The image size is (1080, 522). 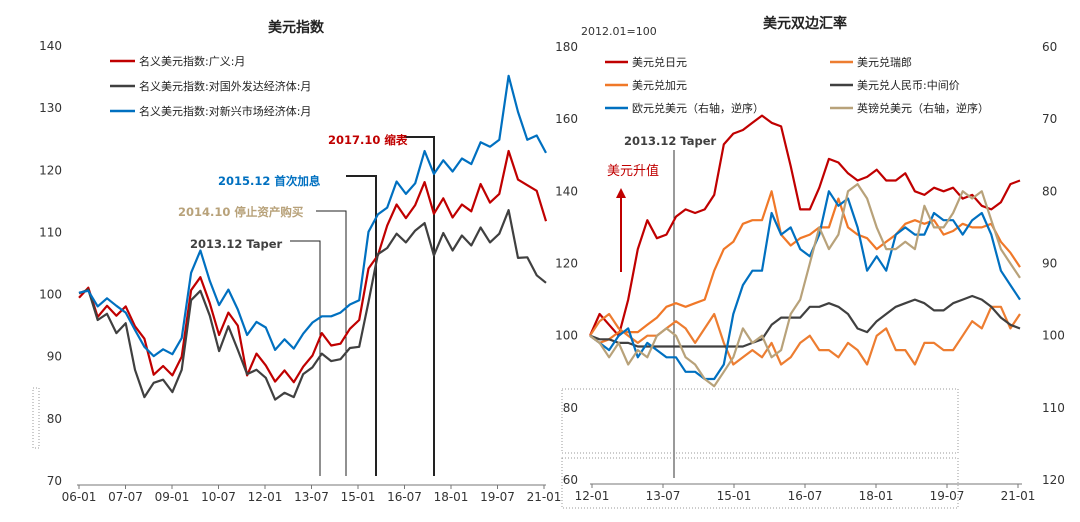 What do you see at coordinates (1053, 408) in the screenshot?
I see `right-y2-tick-label: 110` at bounding box center [1053, 408].